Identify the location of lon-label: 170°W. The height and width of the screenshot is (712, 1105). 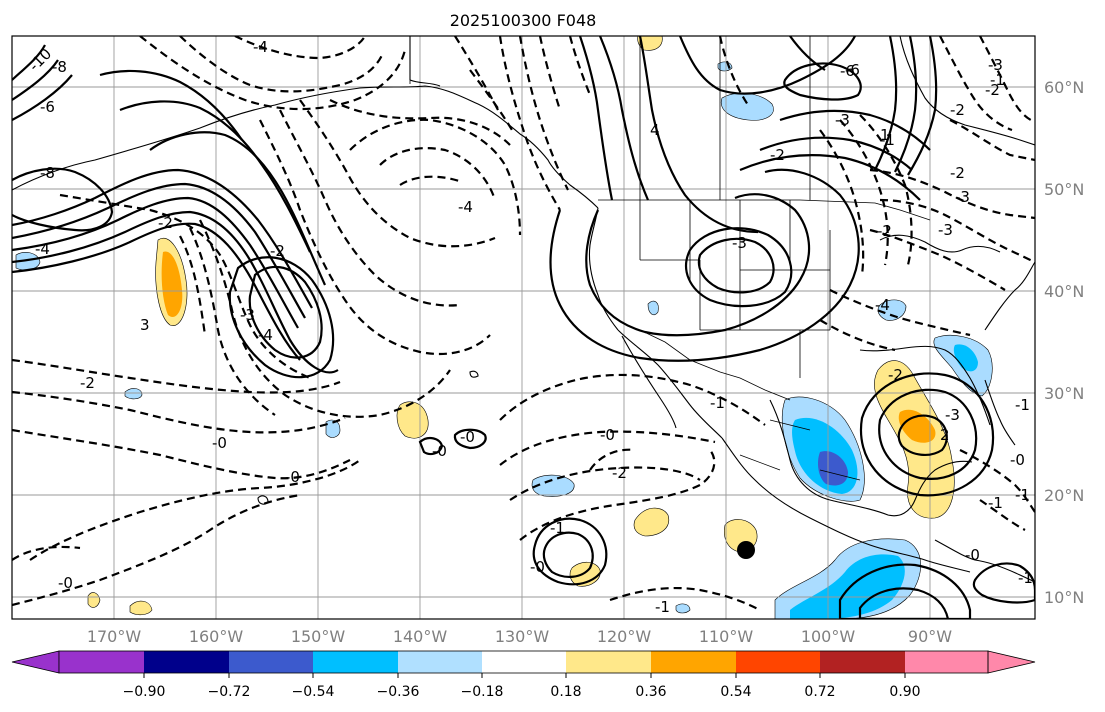
(114, 636).